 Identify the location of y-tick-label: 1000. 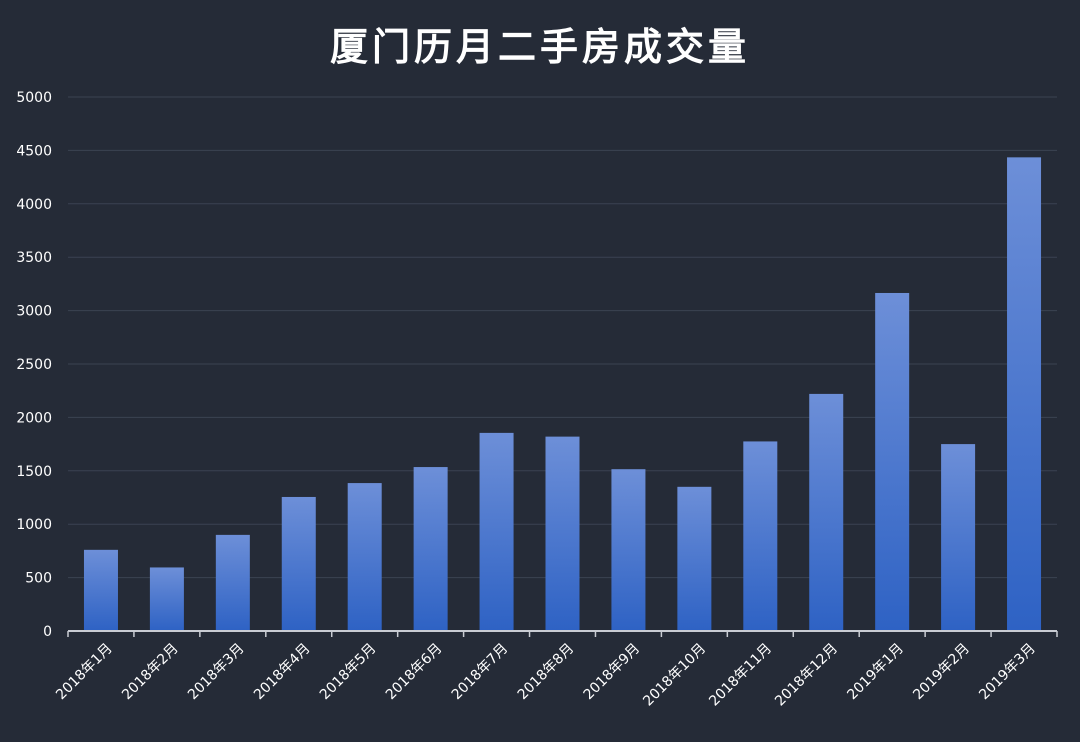
(34, 525).